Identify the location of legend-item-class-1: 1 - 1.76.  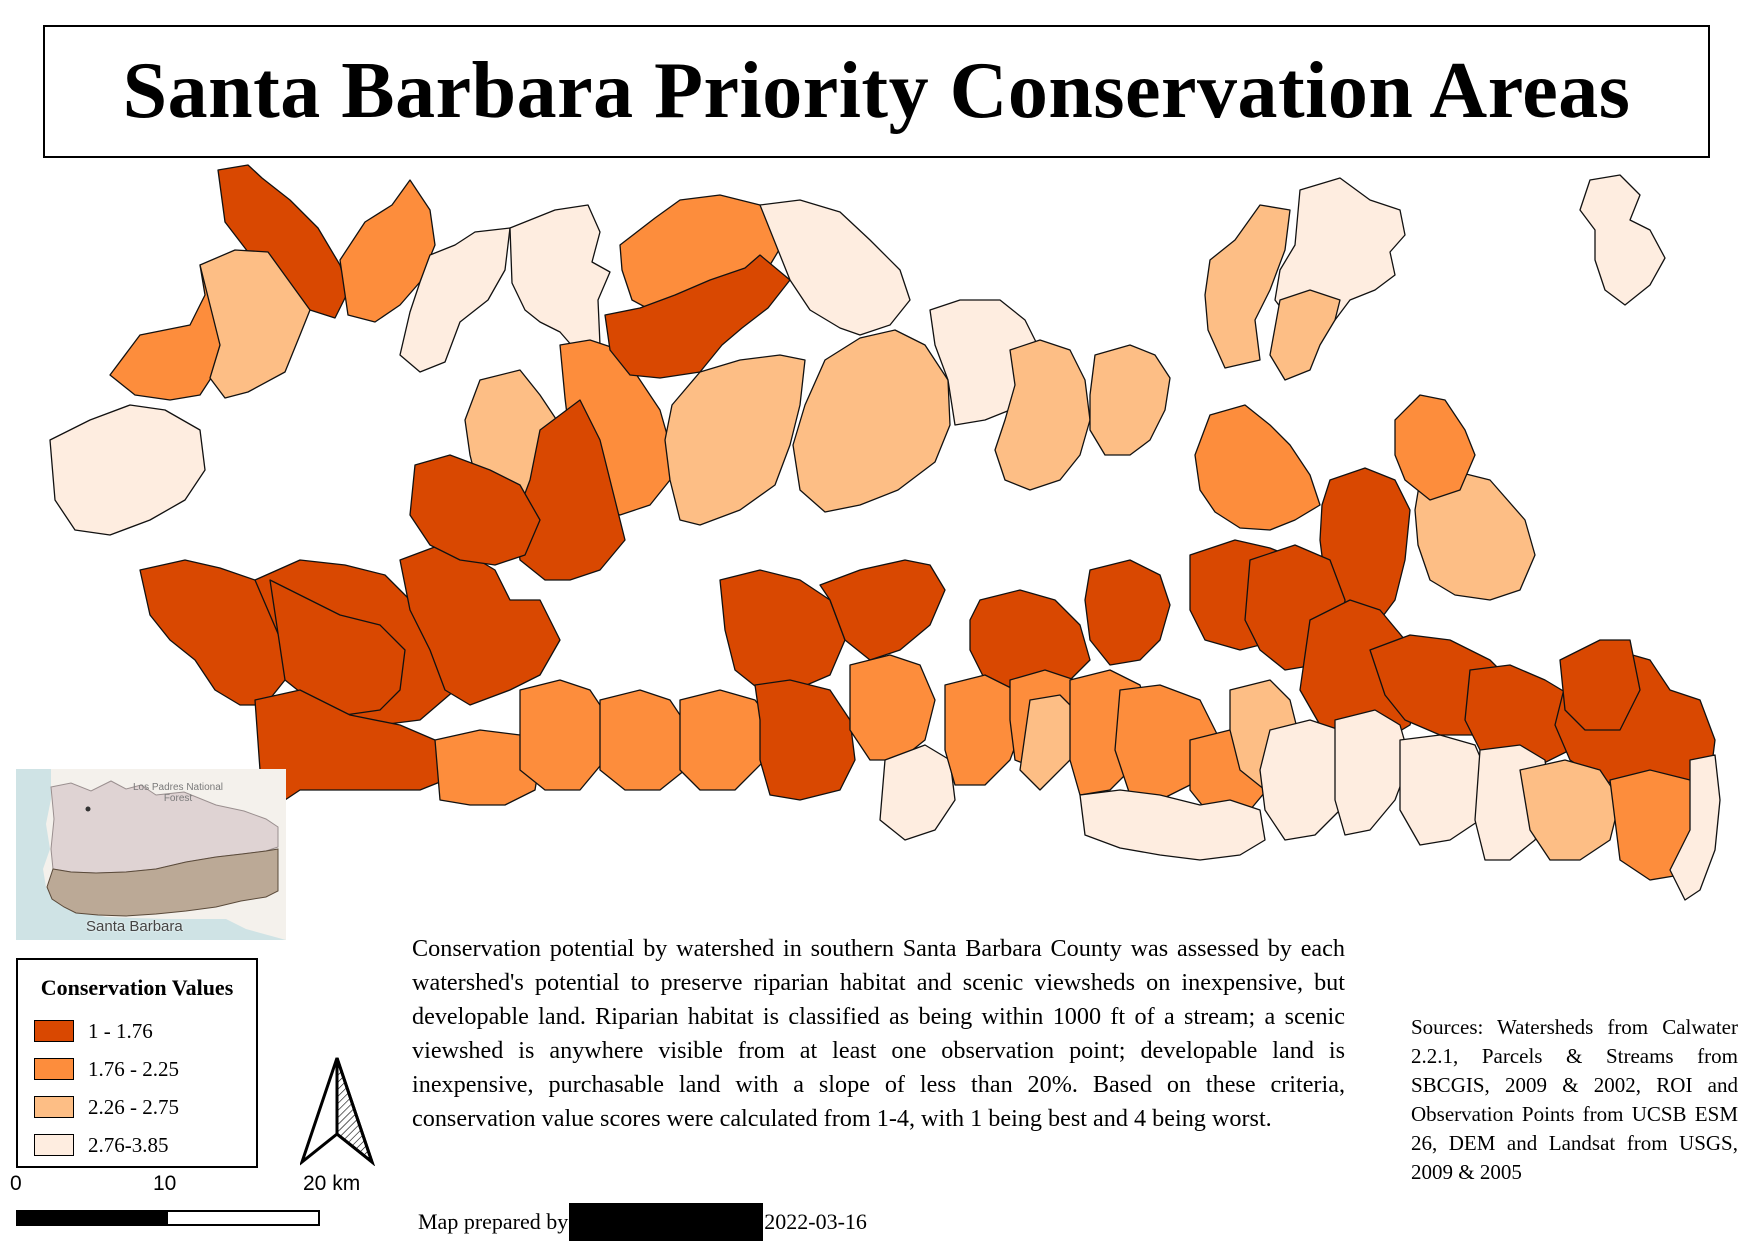
(93, 1031).